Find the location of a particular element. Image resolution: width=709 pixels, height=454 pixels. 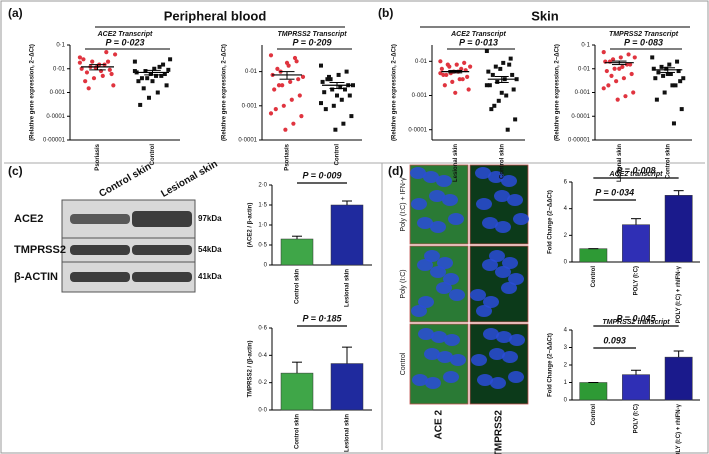

x-tick-label: Lesional skin is located at coordinates (620, 163).